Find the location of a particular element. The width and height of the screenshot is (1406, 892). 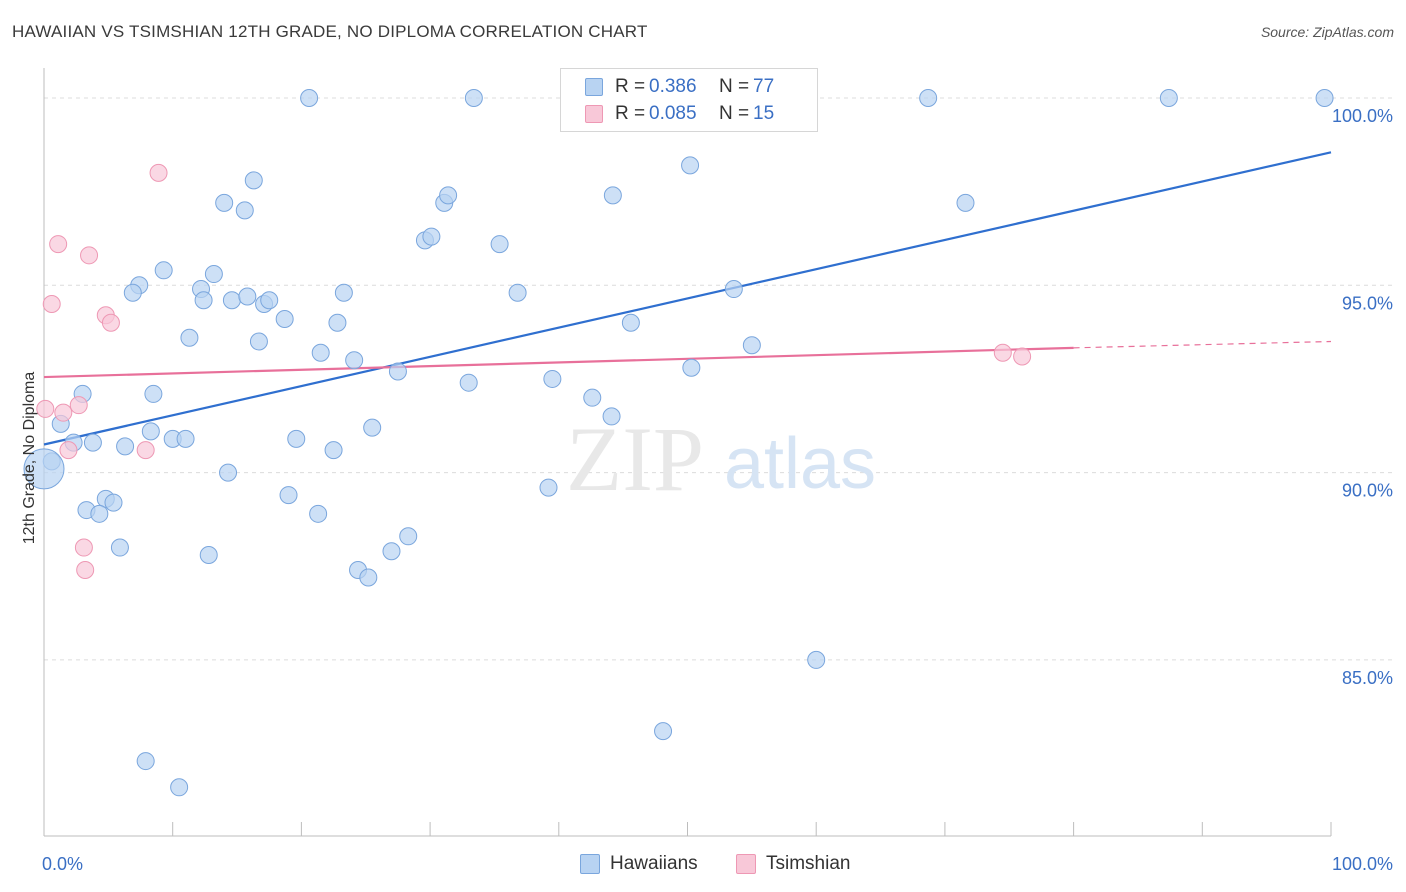

series-name-hawaiians: Hawaiians is located at coordinates (654, 863).